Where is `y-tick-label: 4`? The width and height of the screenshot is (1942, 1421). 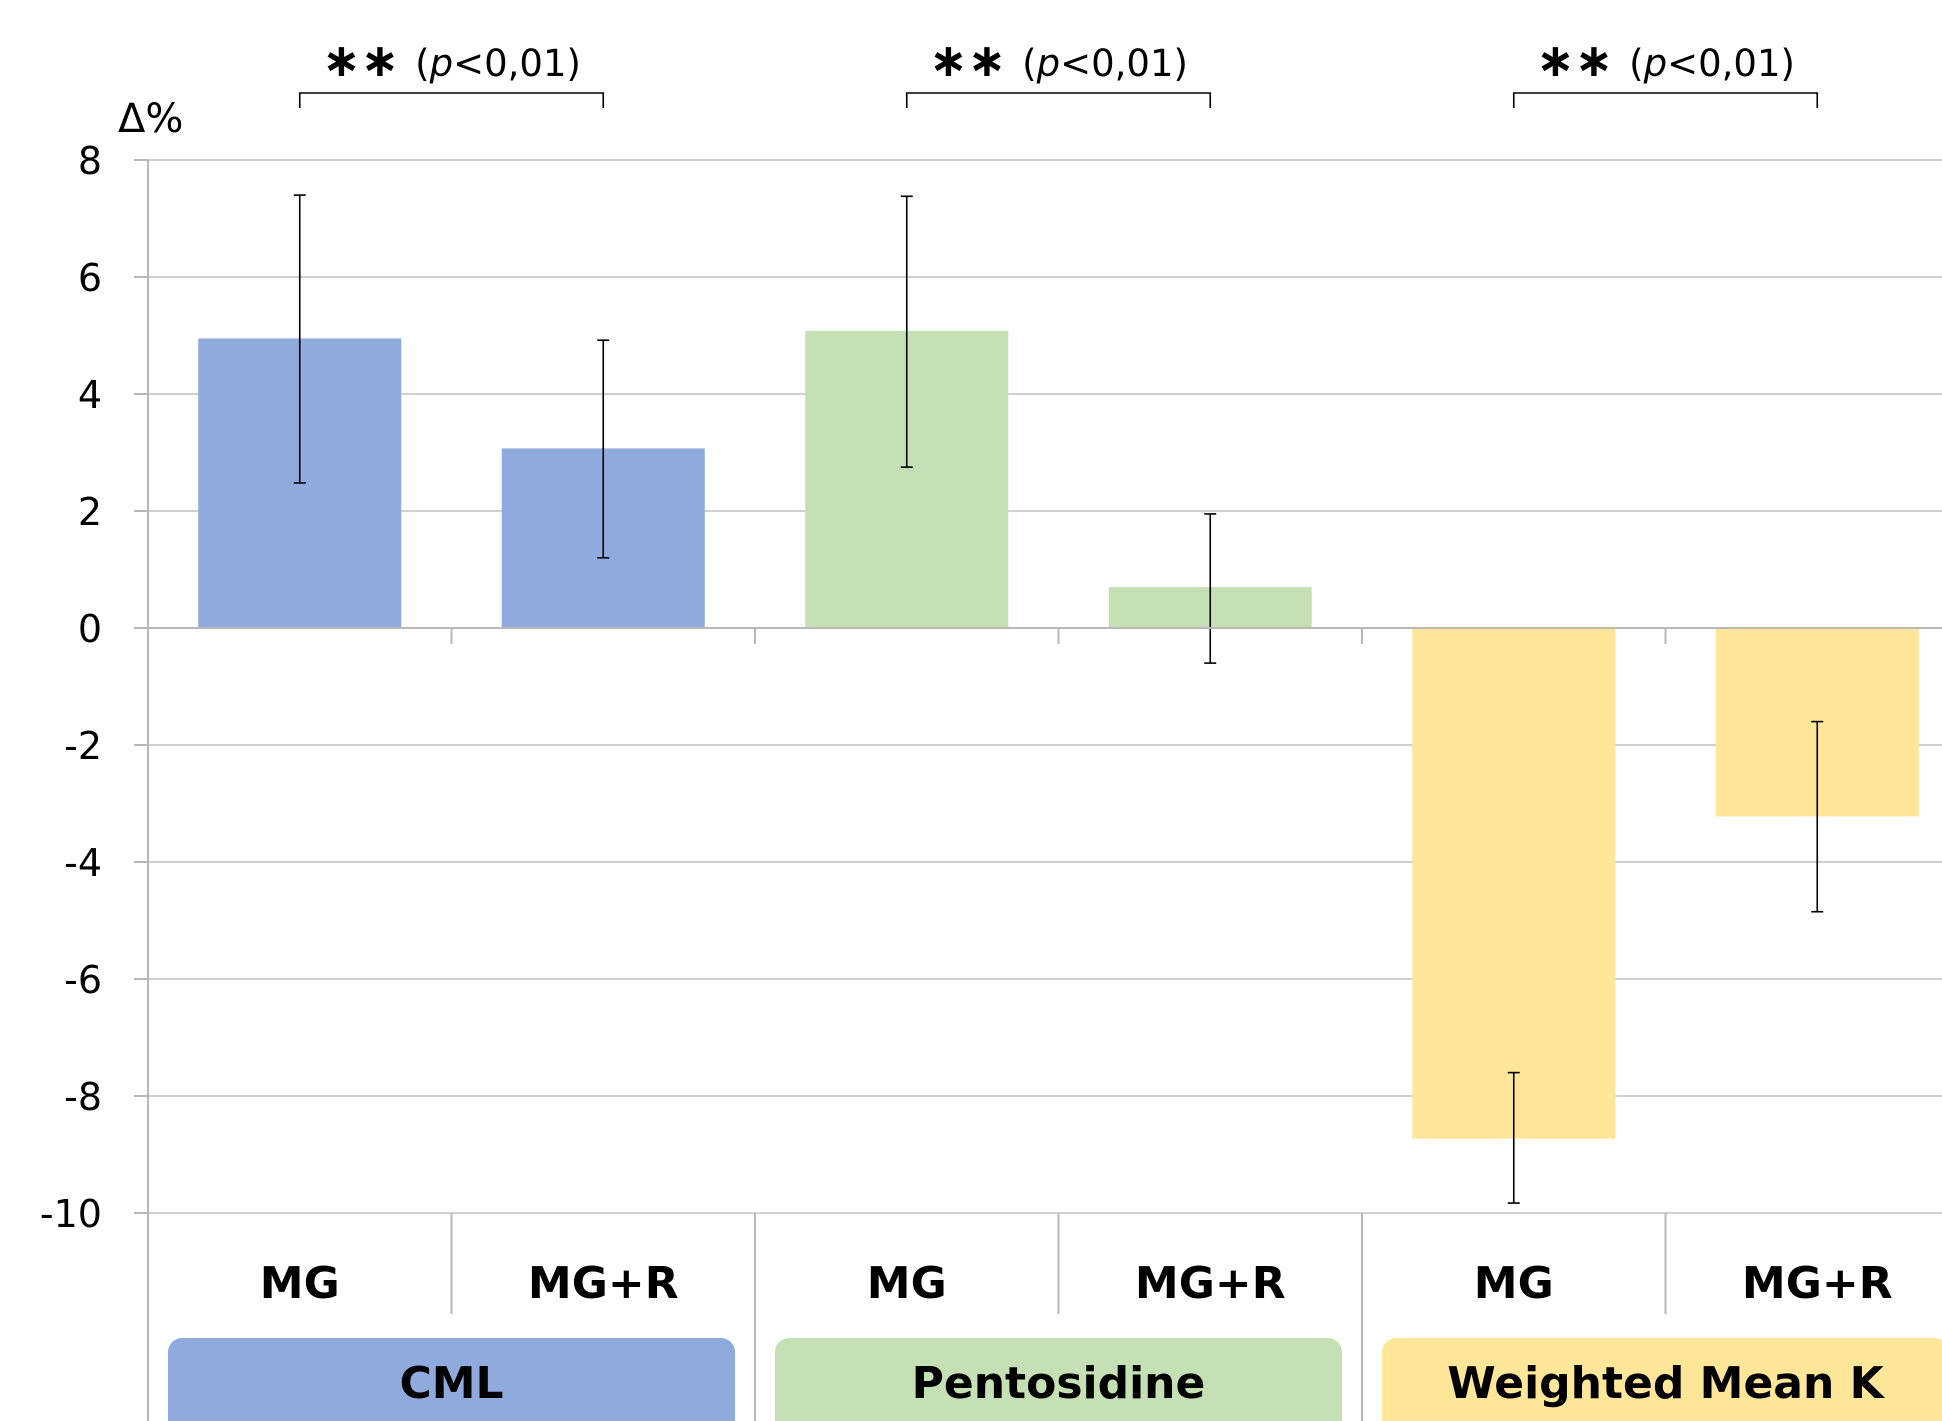 y-tick-label: 4 is located at coordinates (90, 395).